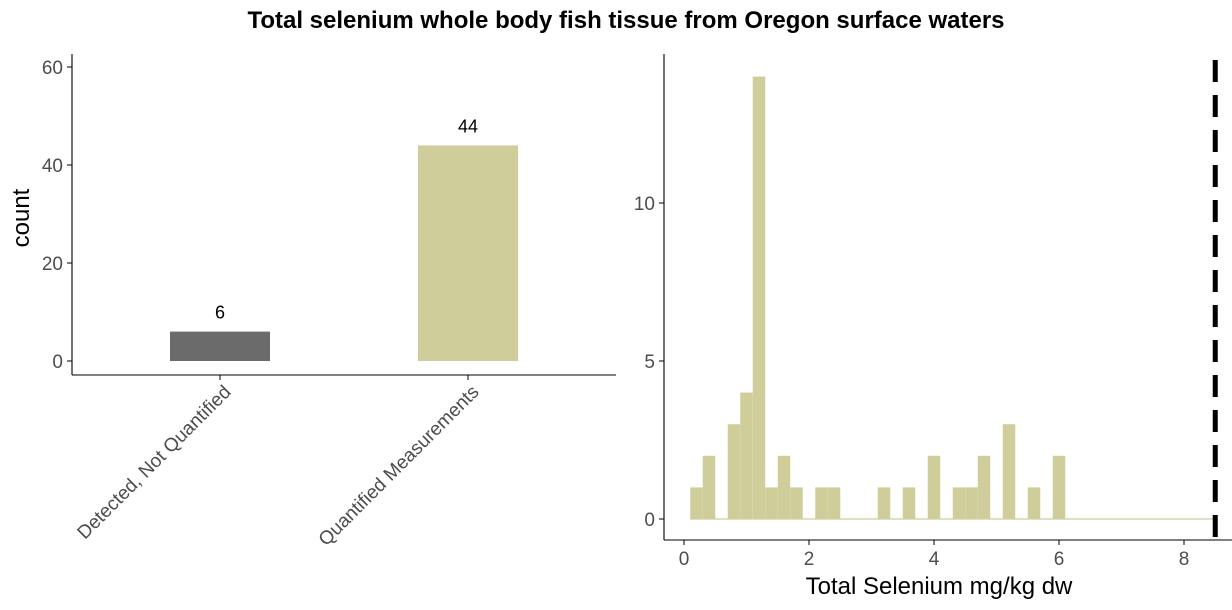 Image resolution: width=1232 pixels, height=610 pixels. What do you see at coordinates (52, 166) in the screenshot?
I see `y-tick-label: 40` at bounding box center [52, 166].